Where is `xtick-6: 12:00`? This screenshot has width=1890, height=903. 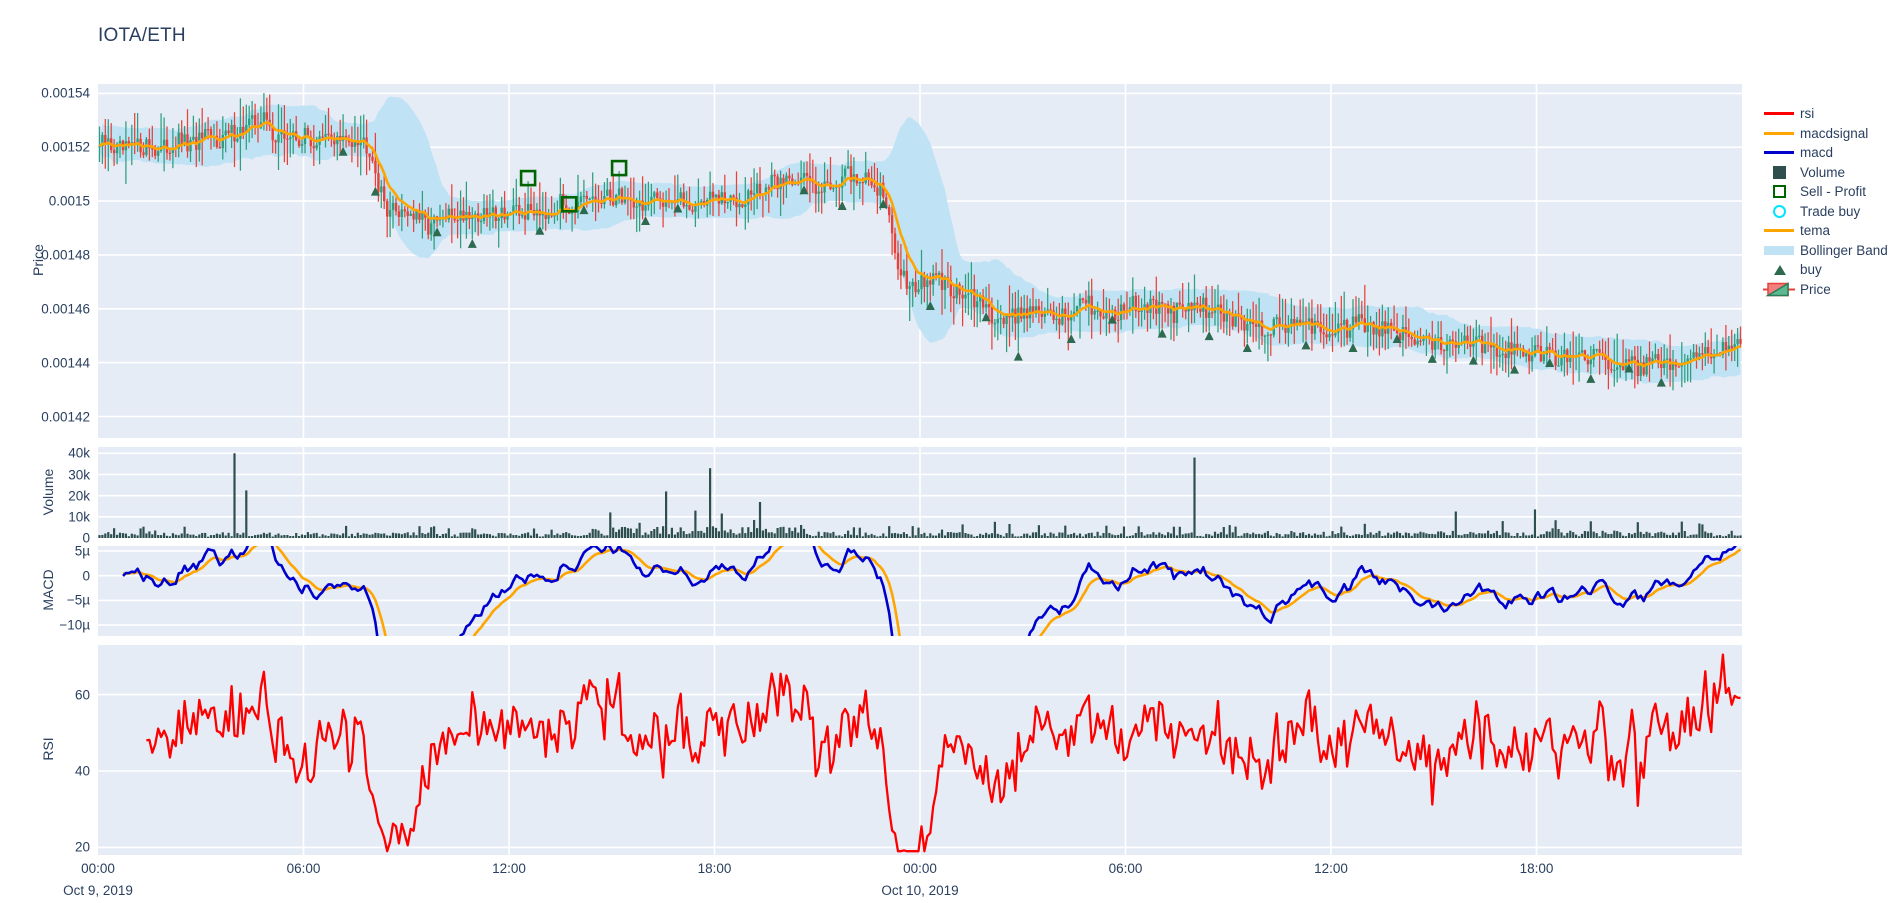
xtick-6: 12:00 is located at coordinates (1331, 868).